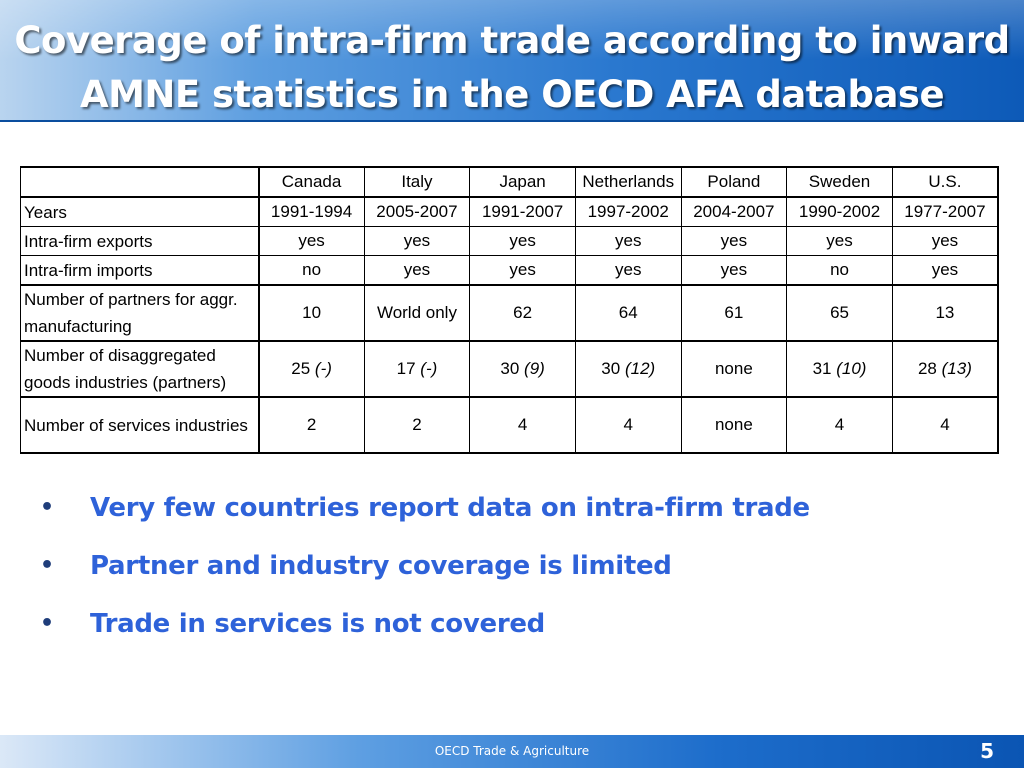  What do you see at coordinates (956, 368) in the screenshot?
I see `cell-partners: (13)` at bounding box center [956, 368].